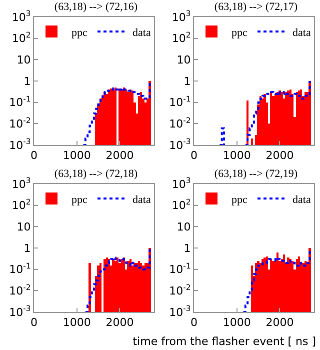  Describe the element at coordinates (96, 174) in the screenshot. I see `chart-title: (63,18) --> (72,18)` at that location.